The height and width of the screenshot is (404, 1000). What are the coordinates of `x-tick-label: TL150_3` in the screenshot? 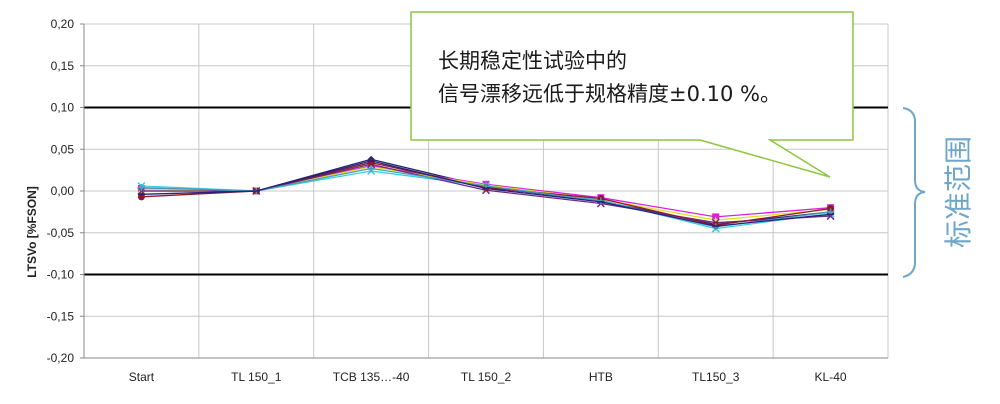 It's located at (716, 377).